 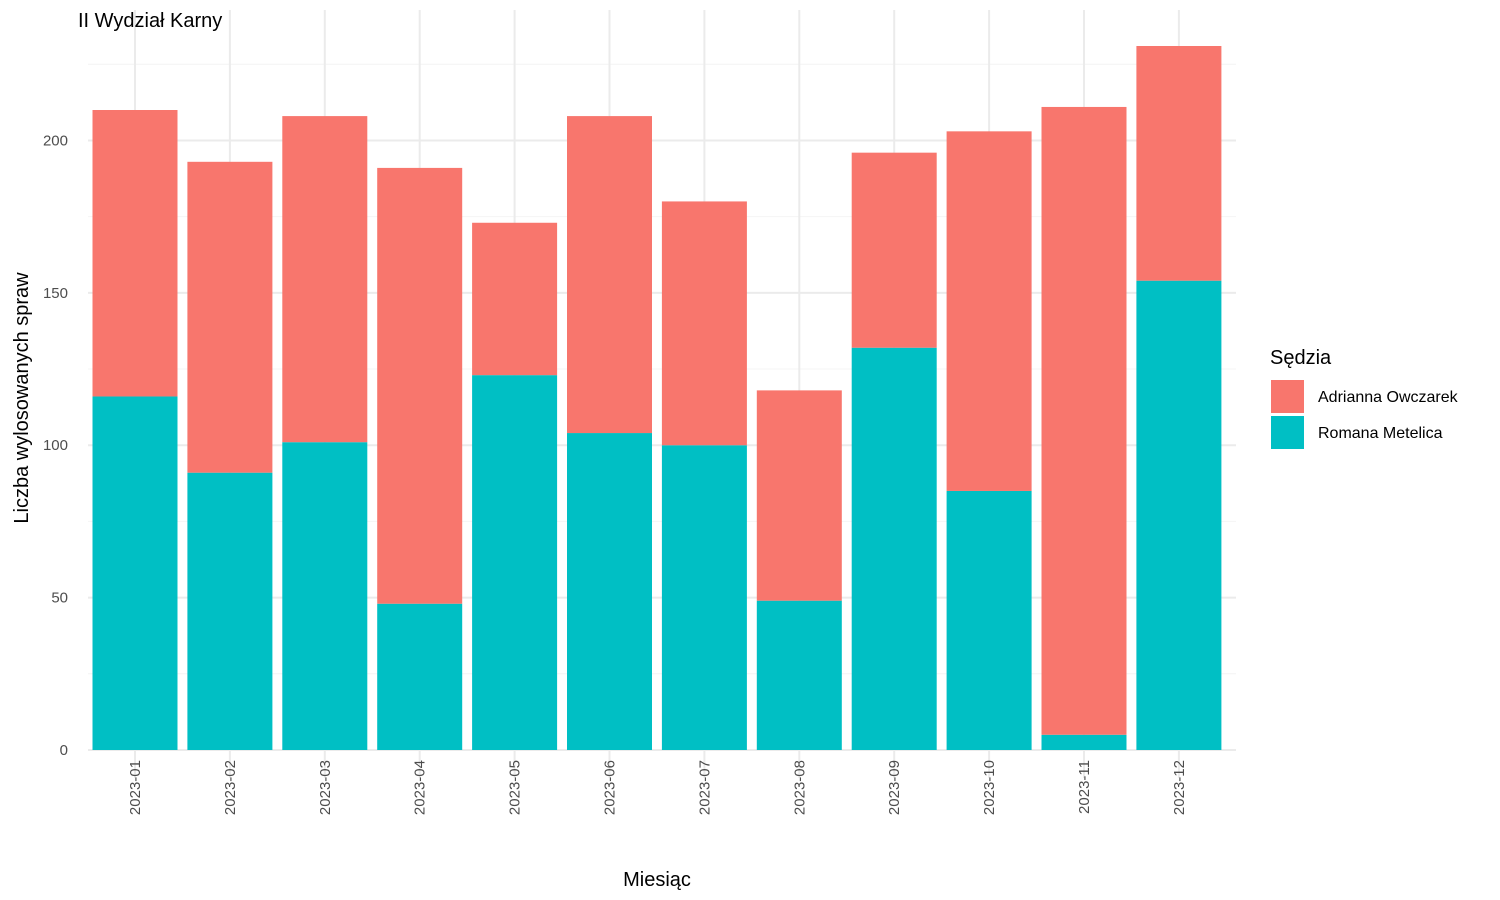 What do you see at coordinates (55, 140) in the screenshot?
I see `y-tick-label: 200` at bounding box center [55, 140].